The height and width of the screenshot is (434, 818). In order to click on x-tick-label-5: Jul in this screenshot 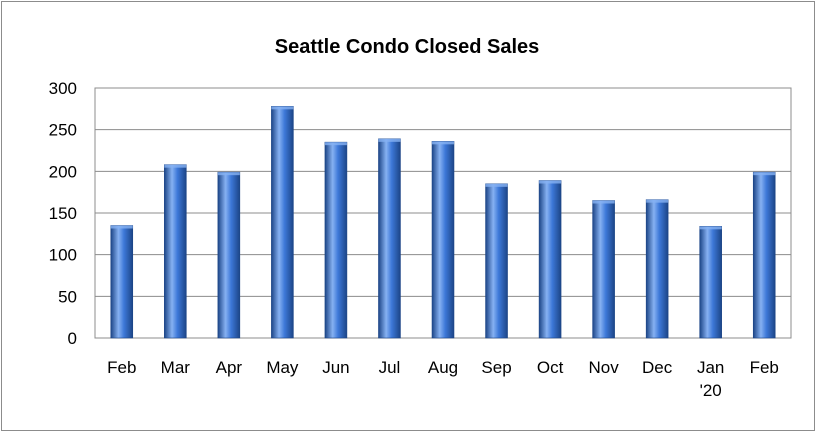, I will do `click(390, 367)`.